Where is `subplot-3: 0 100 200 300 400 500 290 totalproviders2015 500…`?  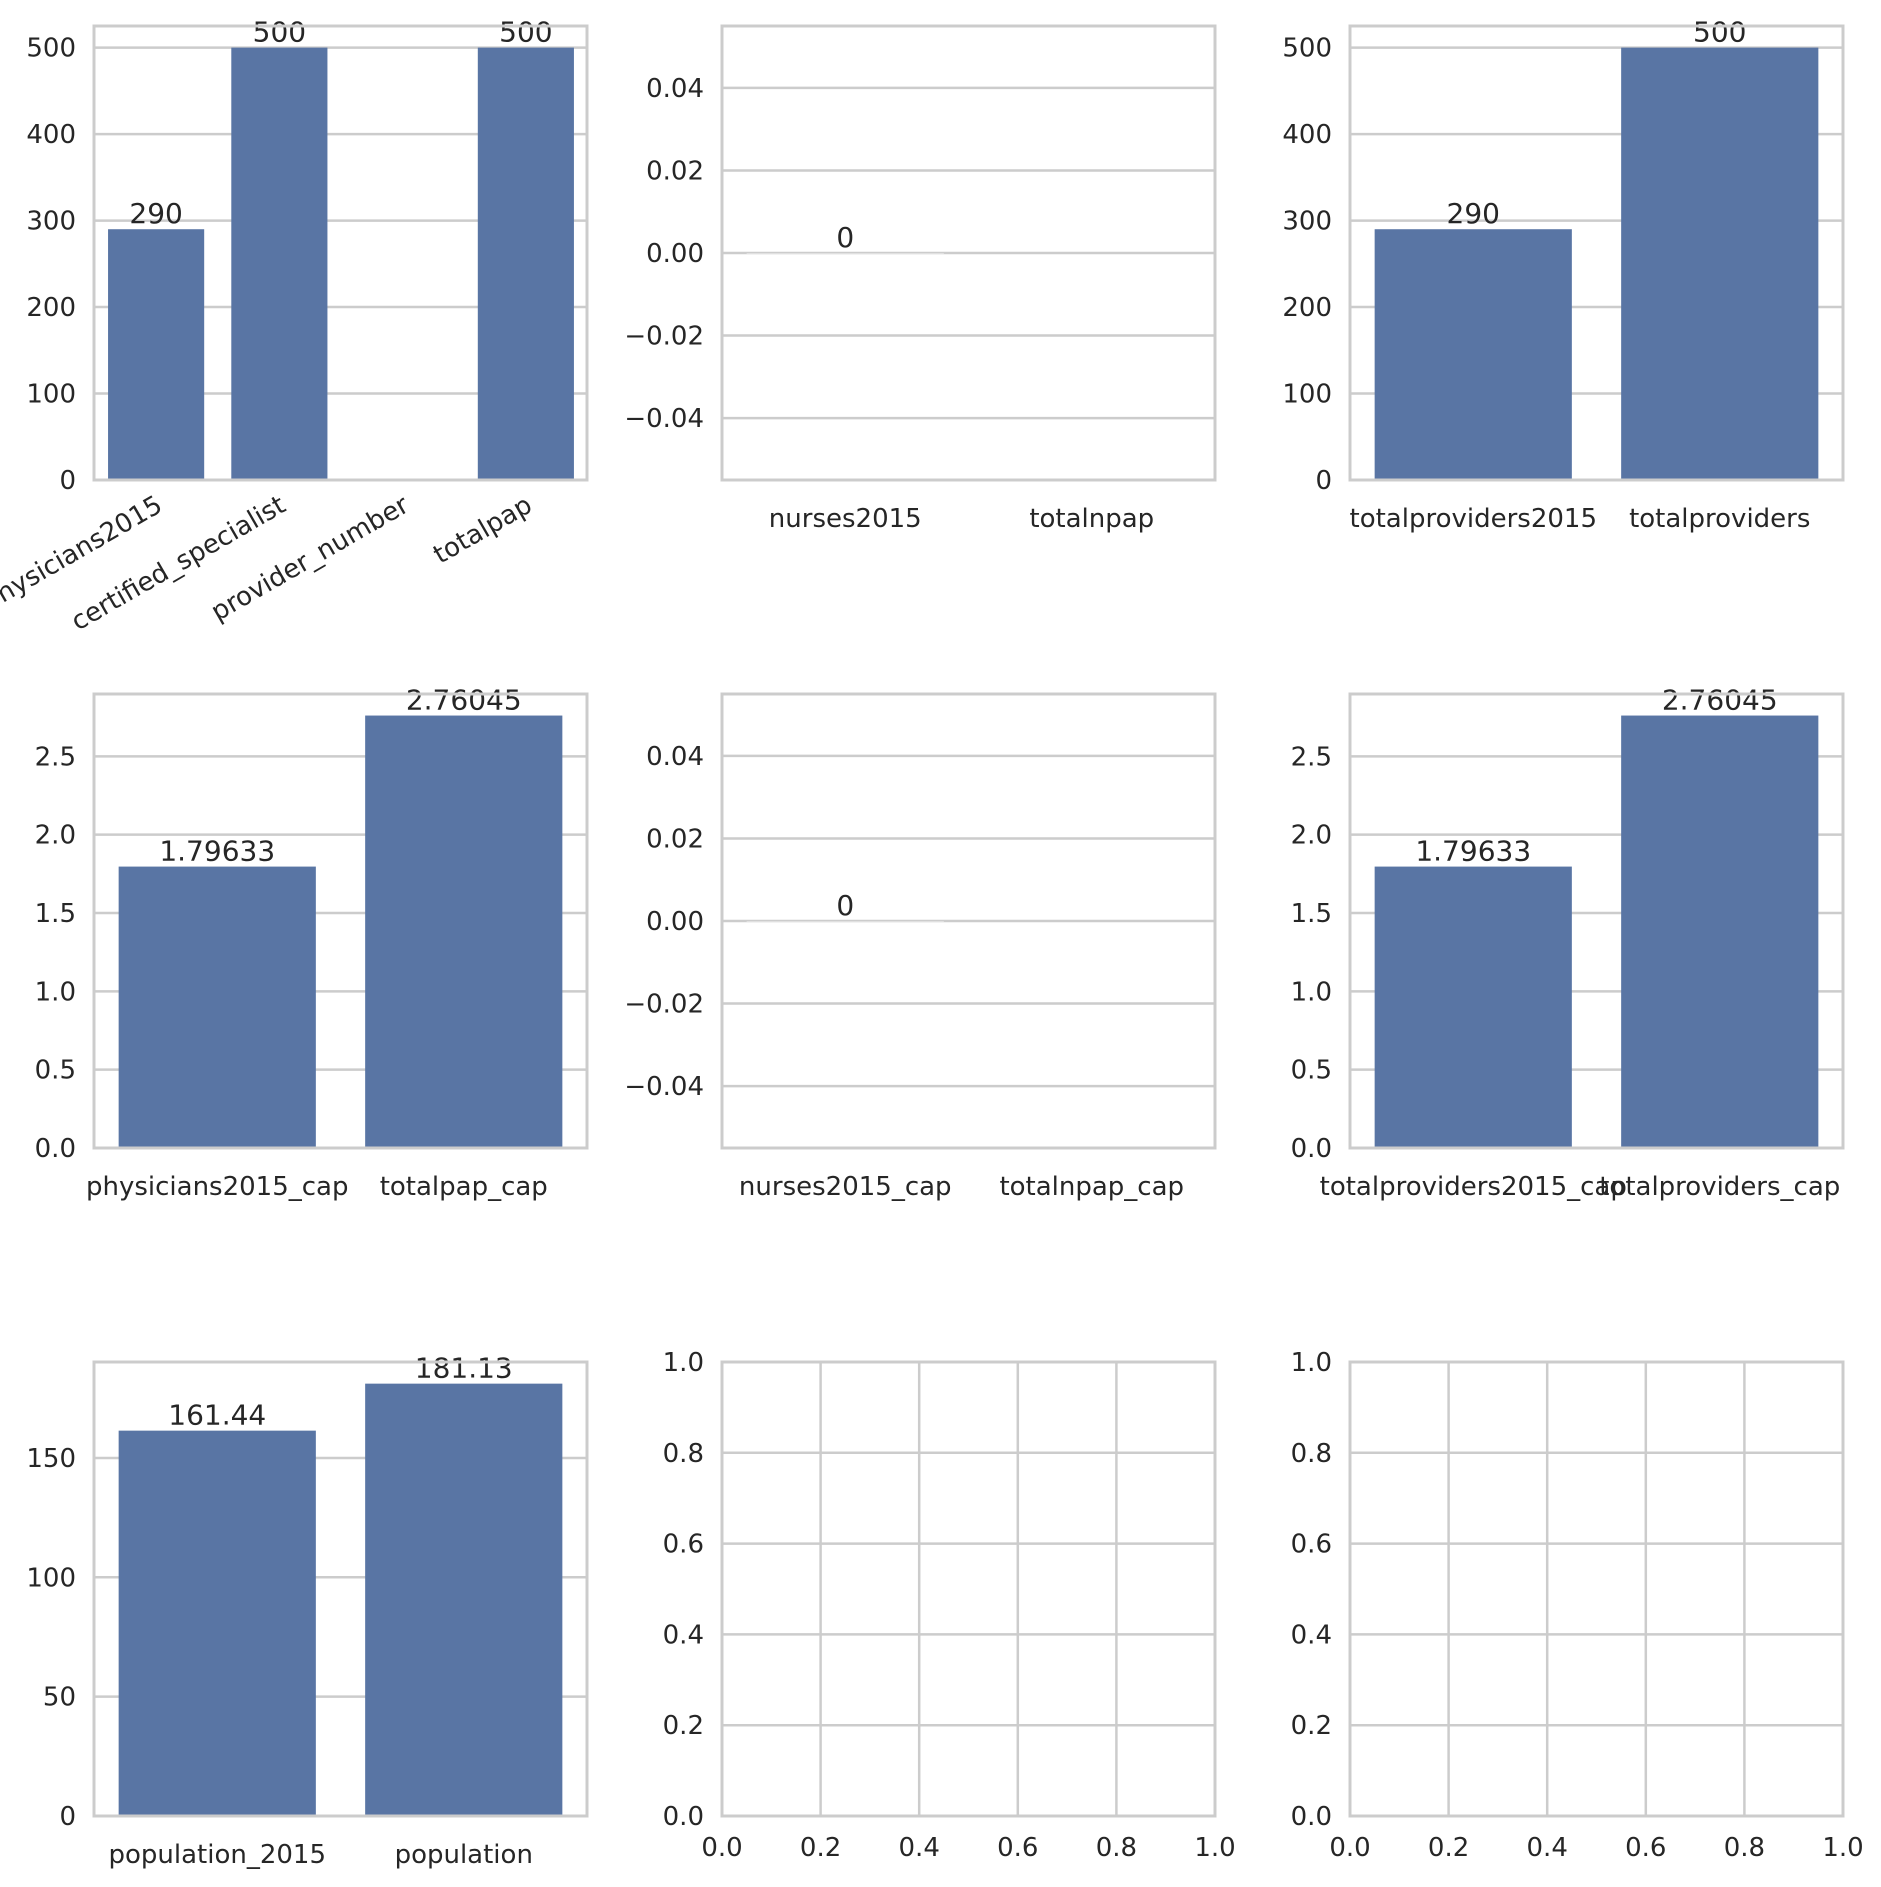 subplot-3: 0 100 200 300 400 500 290 totalproviders2015 500… is located at coordinates (1563, 275).